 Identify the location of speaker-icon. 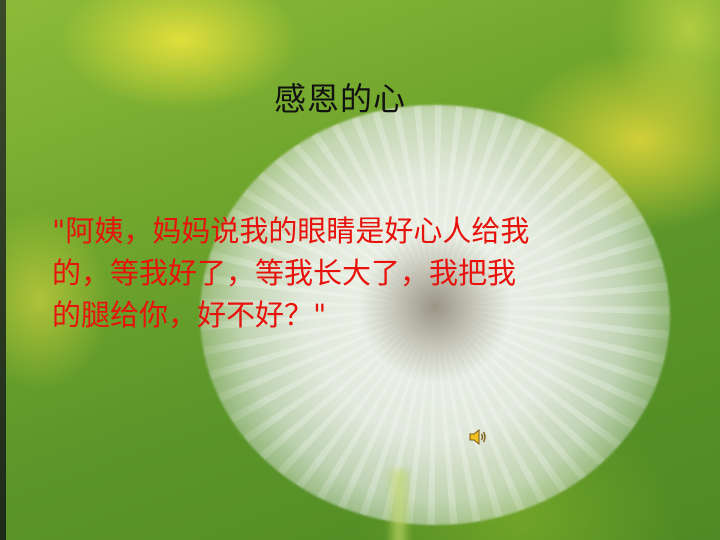
(478, 437).